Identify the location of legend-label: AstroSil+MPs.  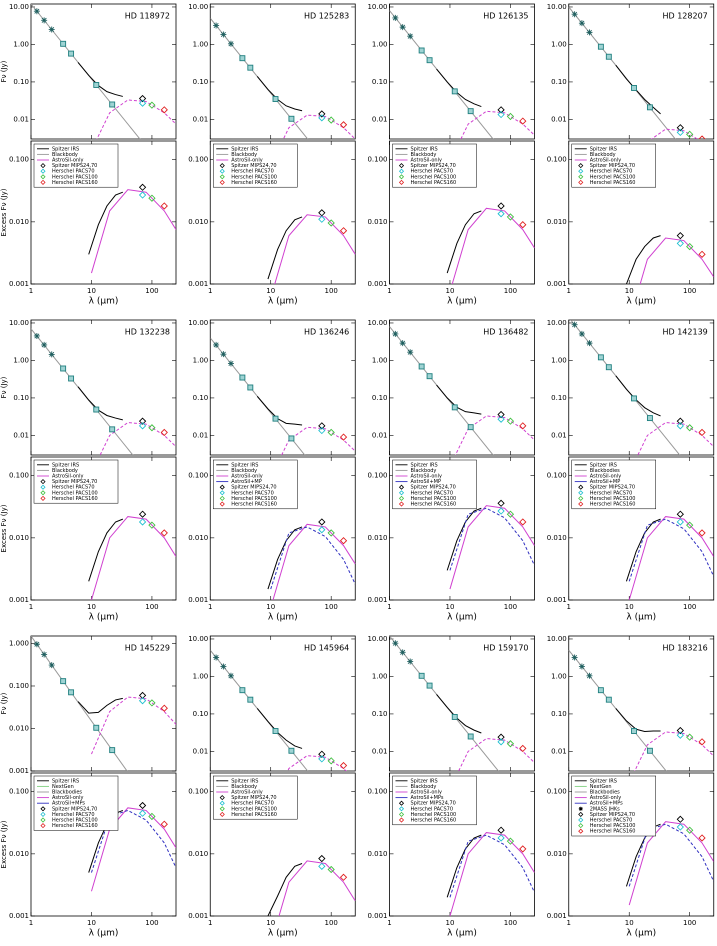
(427, 798).